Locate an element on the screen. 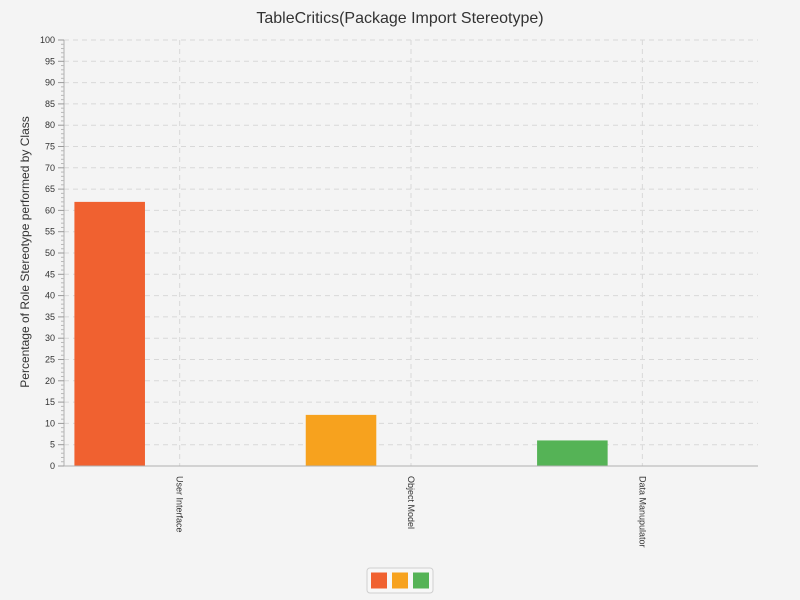 The image size is (800, 600). y-tick-label: 10 is located at coordinates (50, 423).